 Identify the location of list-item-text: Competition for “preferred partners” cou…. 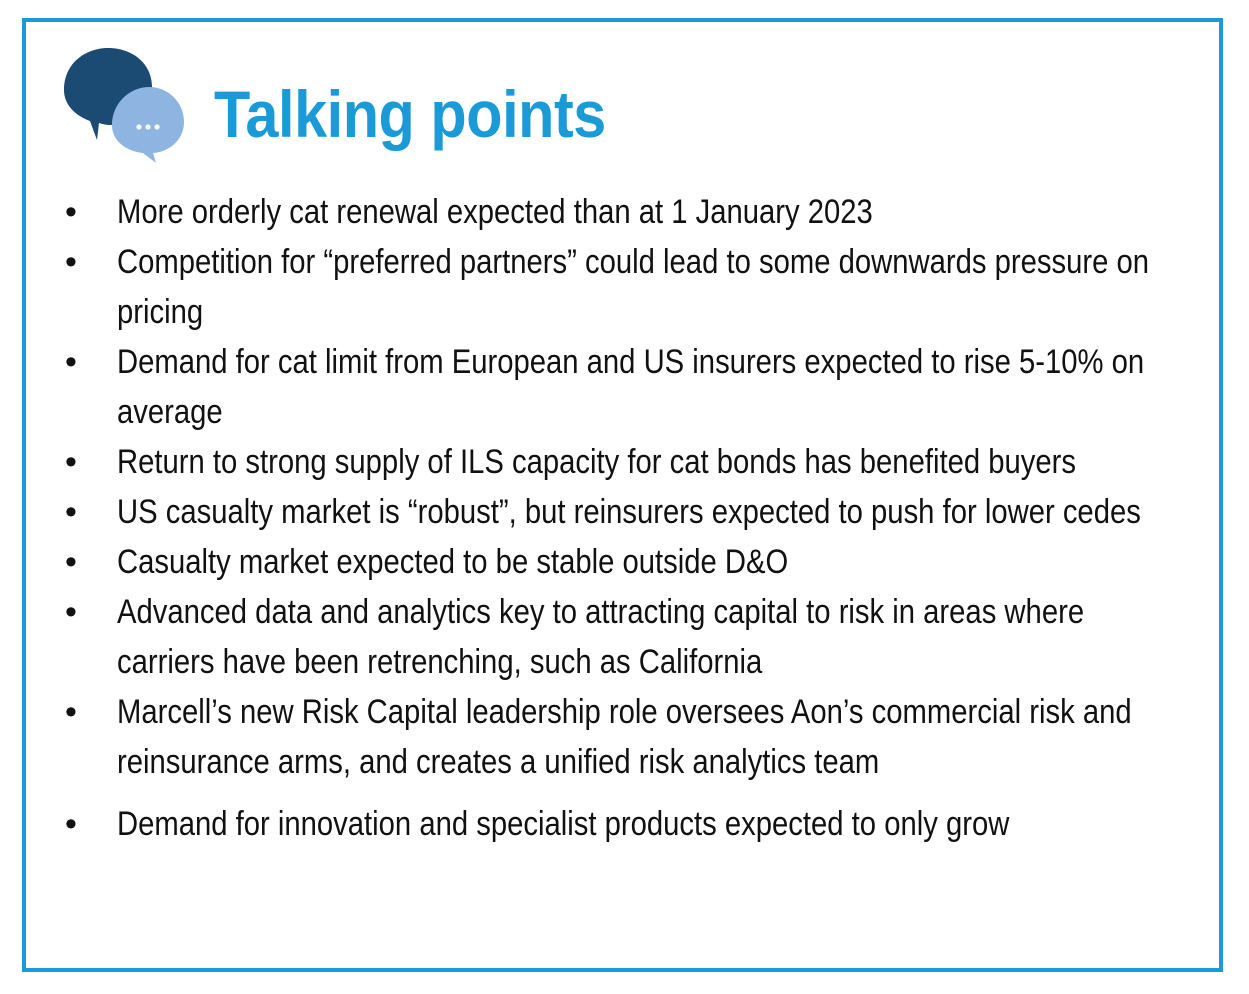
(633, 287).